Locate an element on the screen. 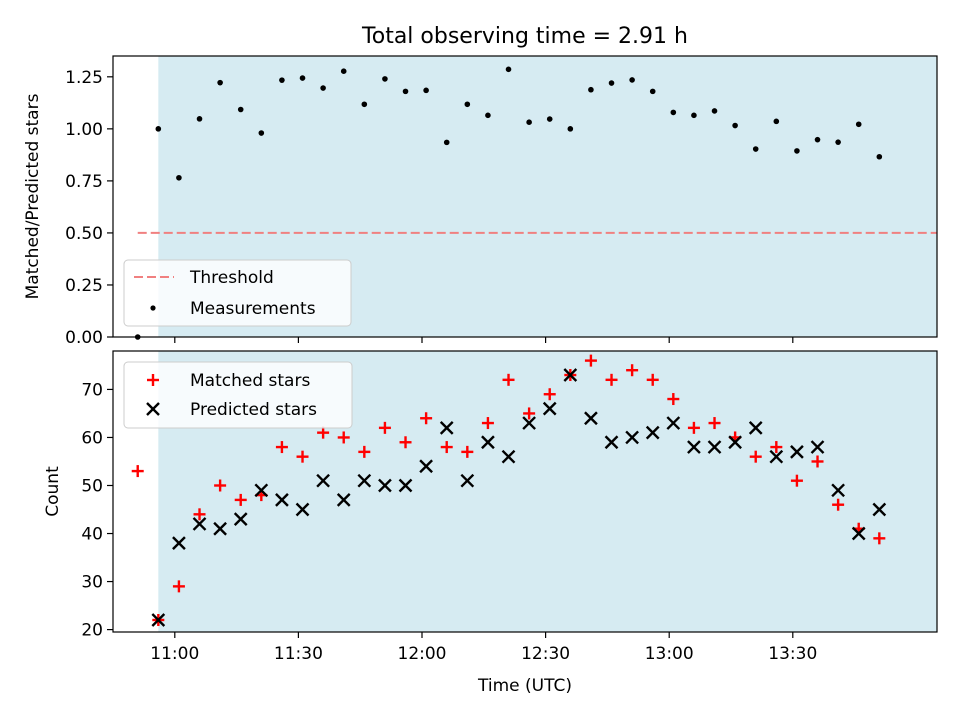  top-y-axis-label: Matched/Predicted stars is located at coordinates (33, 196).